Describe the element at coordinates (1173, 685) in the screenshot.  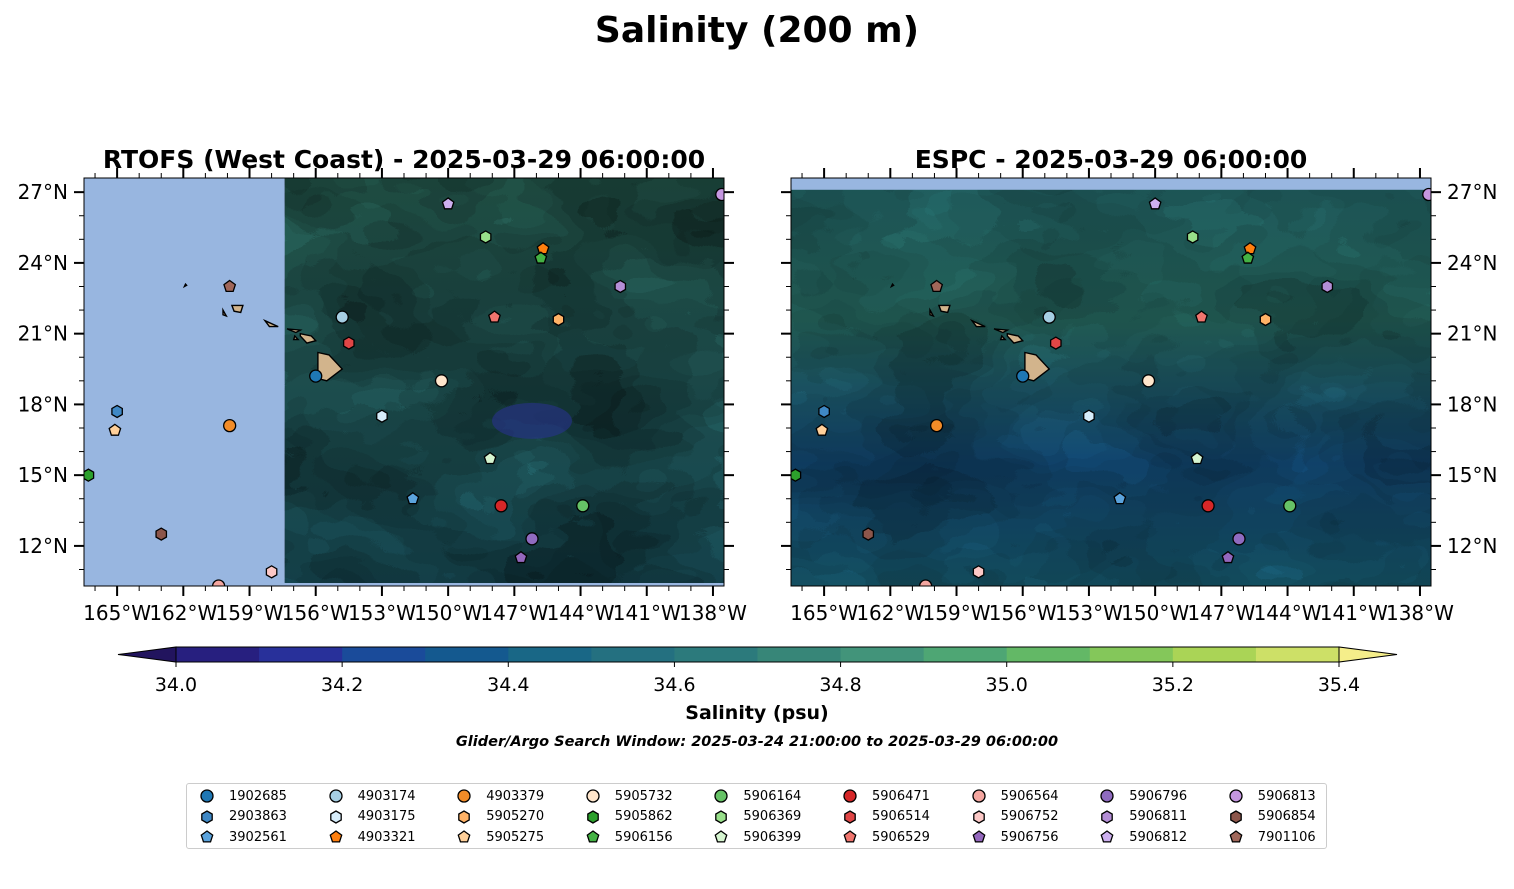
I see `colorbar-tick-label: 35.2` at that location.